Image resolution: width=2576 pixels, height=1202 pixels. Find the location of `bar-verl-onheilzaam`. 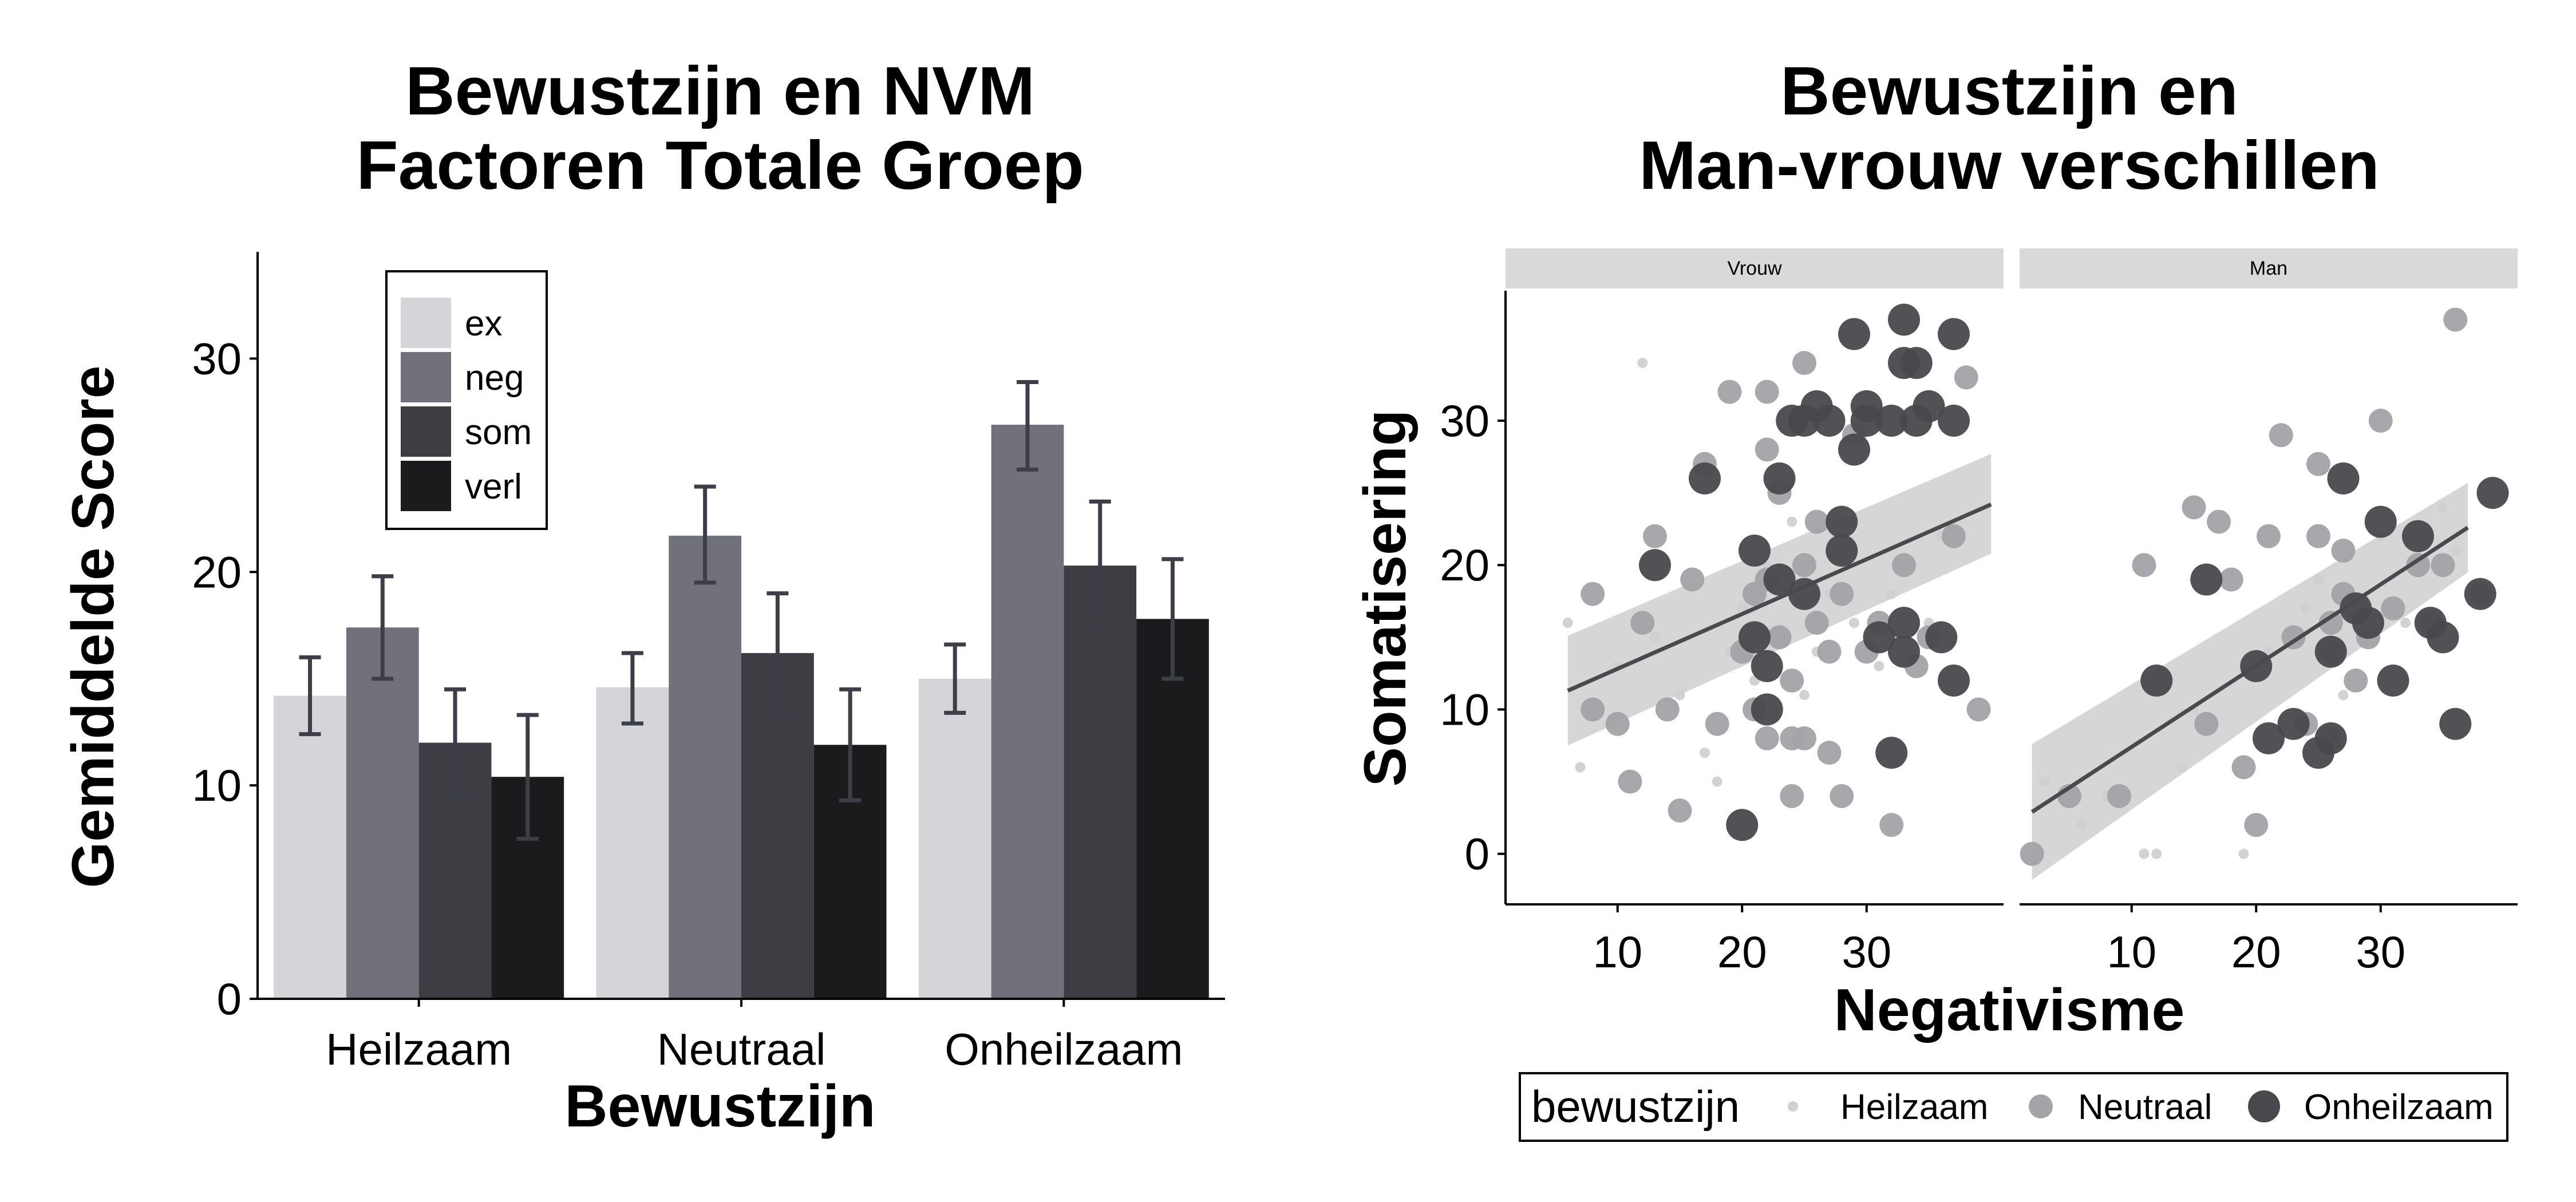

bar-verl-onheilzaam is located at coordinates (1172, 809).